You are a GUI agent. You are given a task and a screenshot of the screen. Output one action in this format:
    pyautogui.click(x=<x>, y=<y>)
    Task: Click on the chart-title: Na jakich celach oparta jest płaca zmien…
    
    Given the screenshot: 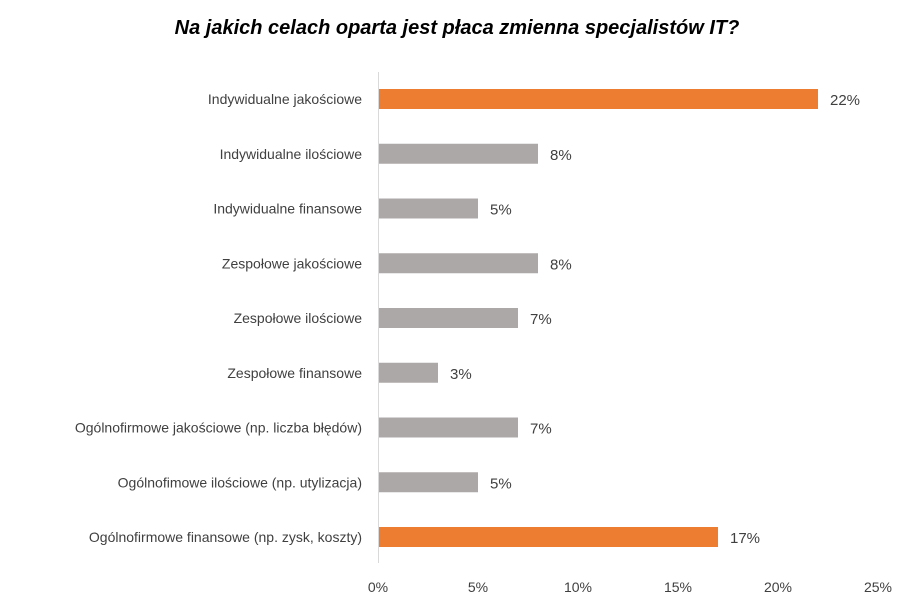 What is the action you would take?
    pyautogui.click(x=457, y=28)
    